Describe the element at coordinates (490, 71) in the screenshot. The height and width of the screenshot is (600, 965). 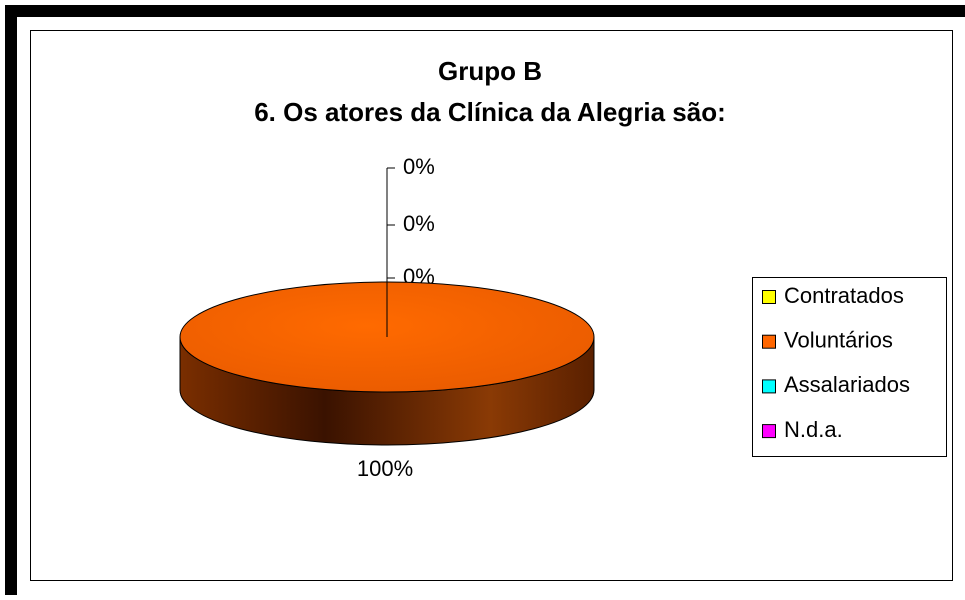
I see `chart-title: Grupo B` at that location.